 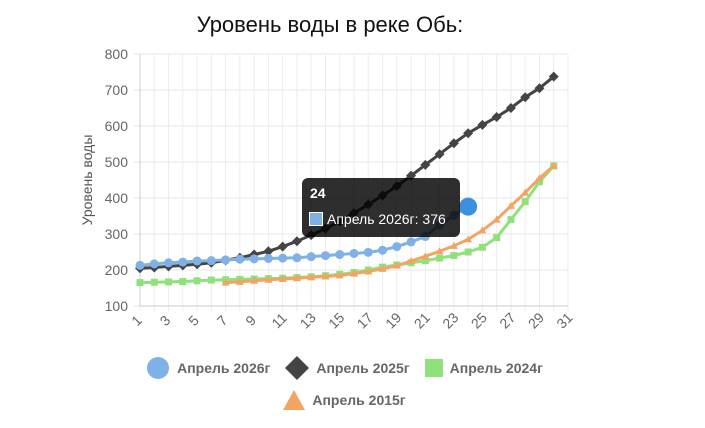 What do you see at coordinates (165, 320) in the screenshot?
I see `x-tick-label: 3` at bounding box center [165, 320].